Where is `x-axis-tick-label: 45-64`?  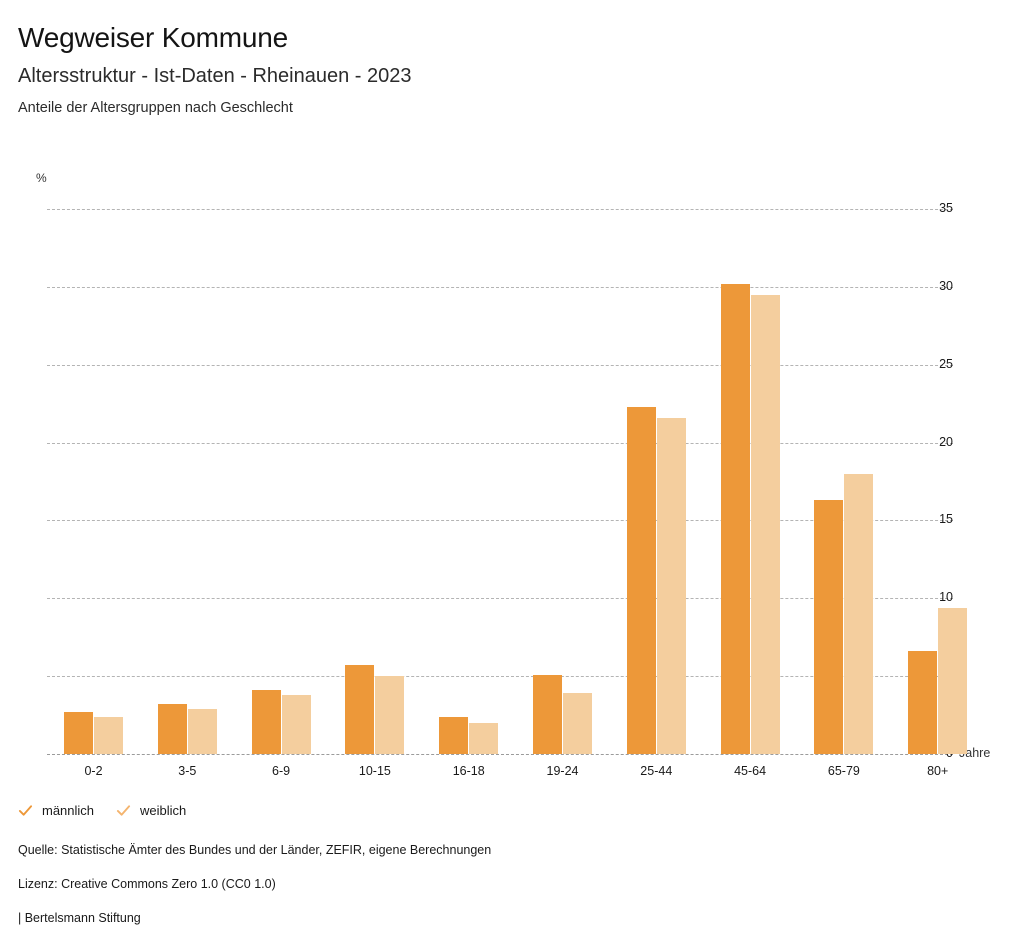 x-axis-tick-label: 45-64 is located at coordinates (750, 771).